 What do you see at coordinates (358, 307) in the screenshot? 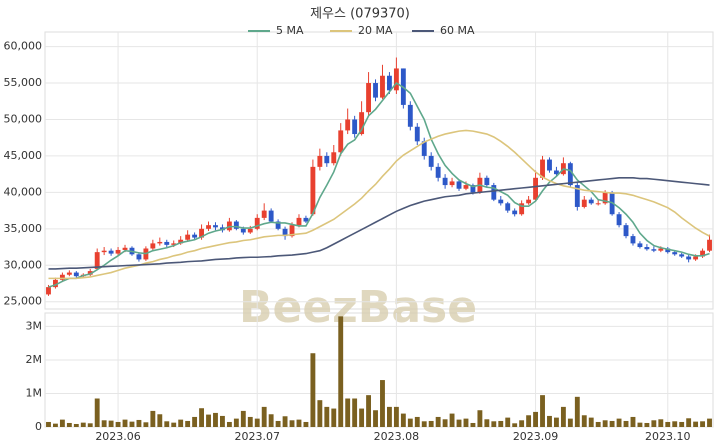
I see `watermark: BeezBase` at bounding box center [358, 307].